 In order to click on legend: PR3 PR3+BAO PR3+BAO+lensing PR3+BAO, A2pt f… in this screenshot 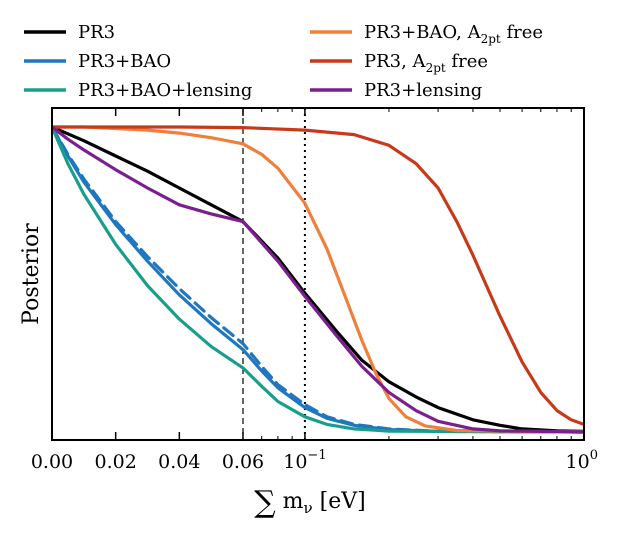, I will do `click(283, 61)`.